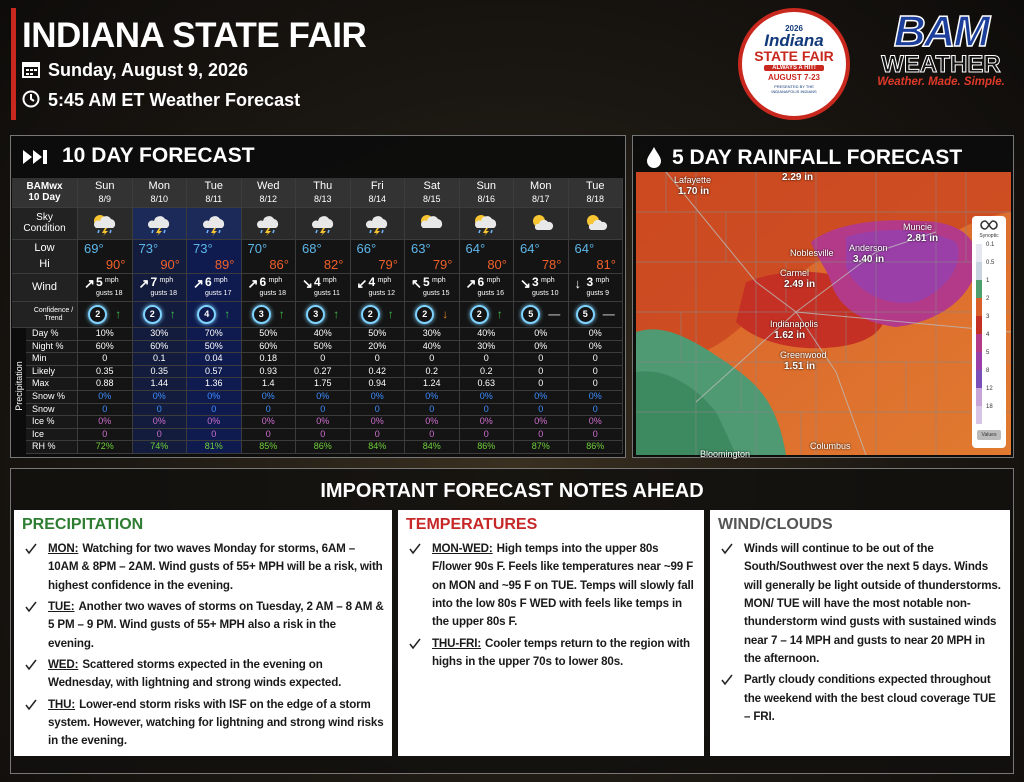 The height and width of the screenshot is (782, 1024). I want to click on temp-cell: 64° 81°, so click(595, 257).